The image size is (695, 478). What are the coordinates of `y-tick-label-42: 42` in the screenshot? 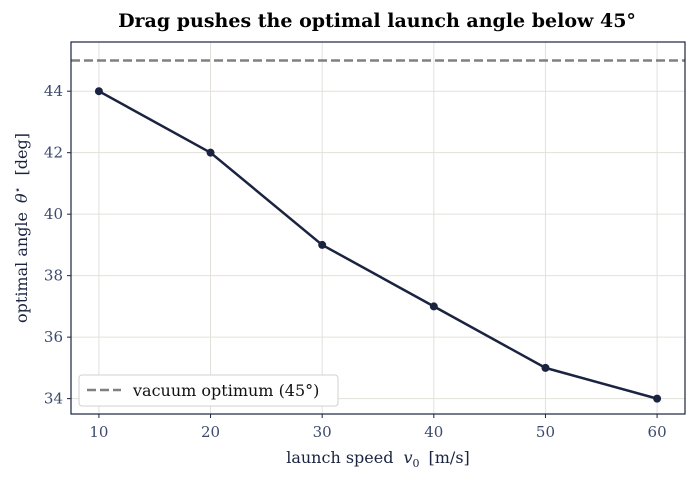 It's located at (53, 153).